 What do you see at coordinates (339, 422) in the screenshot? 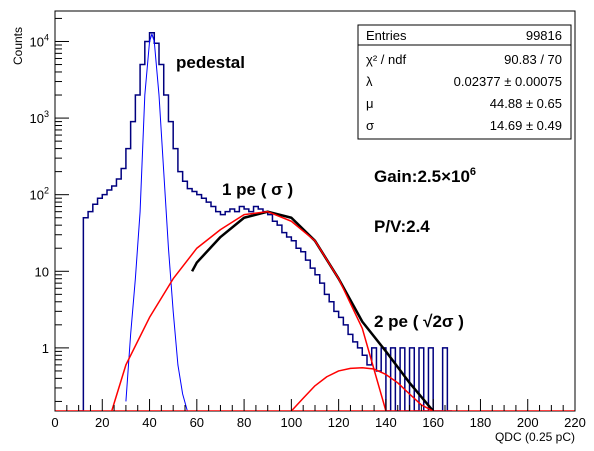
I see `x-tick-label: 120` at bounding box center [339, 422].